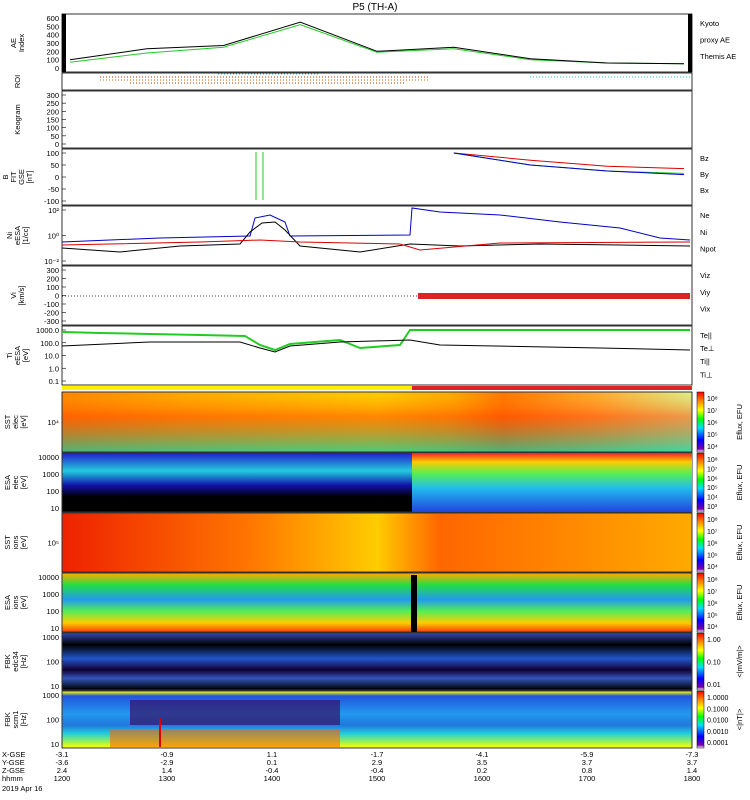  I want to click on colorbar-tick: 10⁶, so click(712, 544).